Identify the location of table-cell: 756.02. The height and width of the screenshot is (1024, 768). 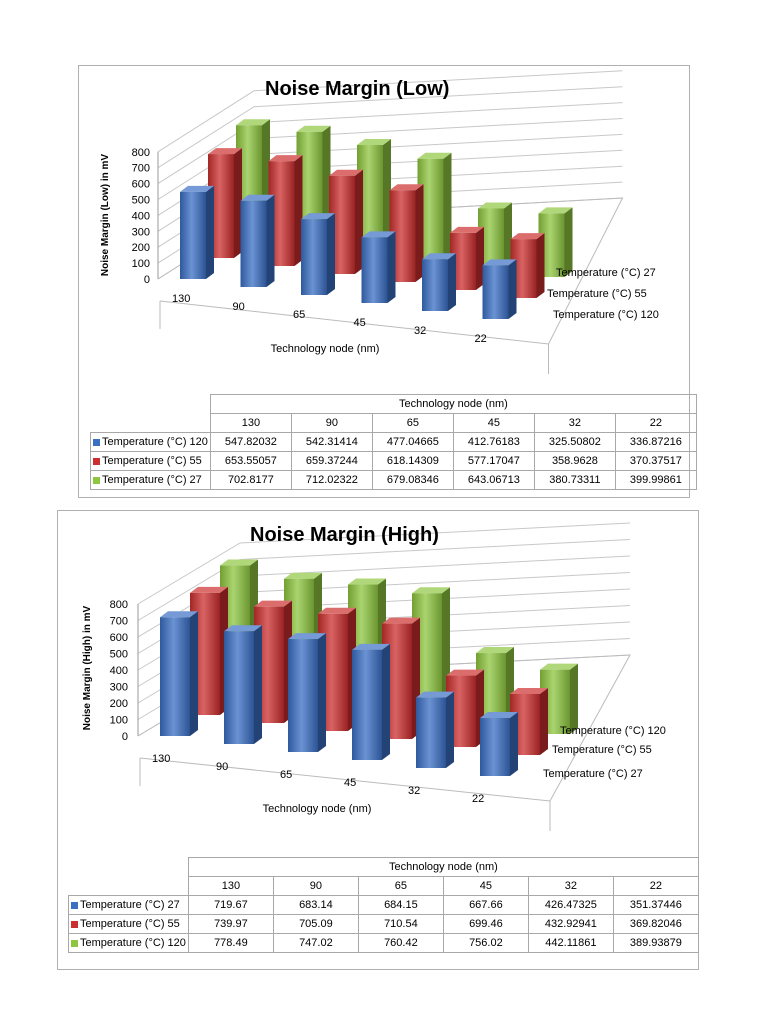
(485, 943).